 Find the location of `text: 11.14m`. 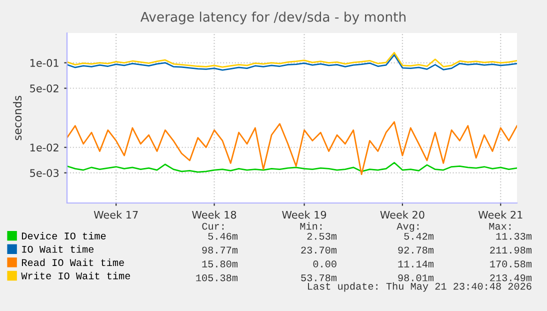

text: 11.14m is located at coordinates (416, 264).